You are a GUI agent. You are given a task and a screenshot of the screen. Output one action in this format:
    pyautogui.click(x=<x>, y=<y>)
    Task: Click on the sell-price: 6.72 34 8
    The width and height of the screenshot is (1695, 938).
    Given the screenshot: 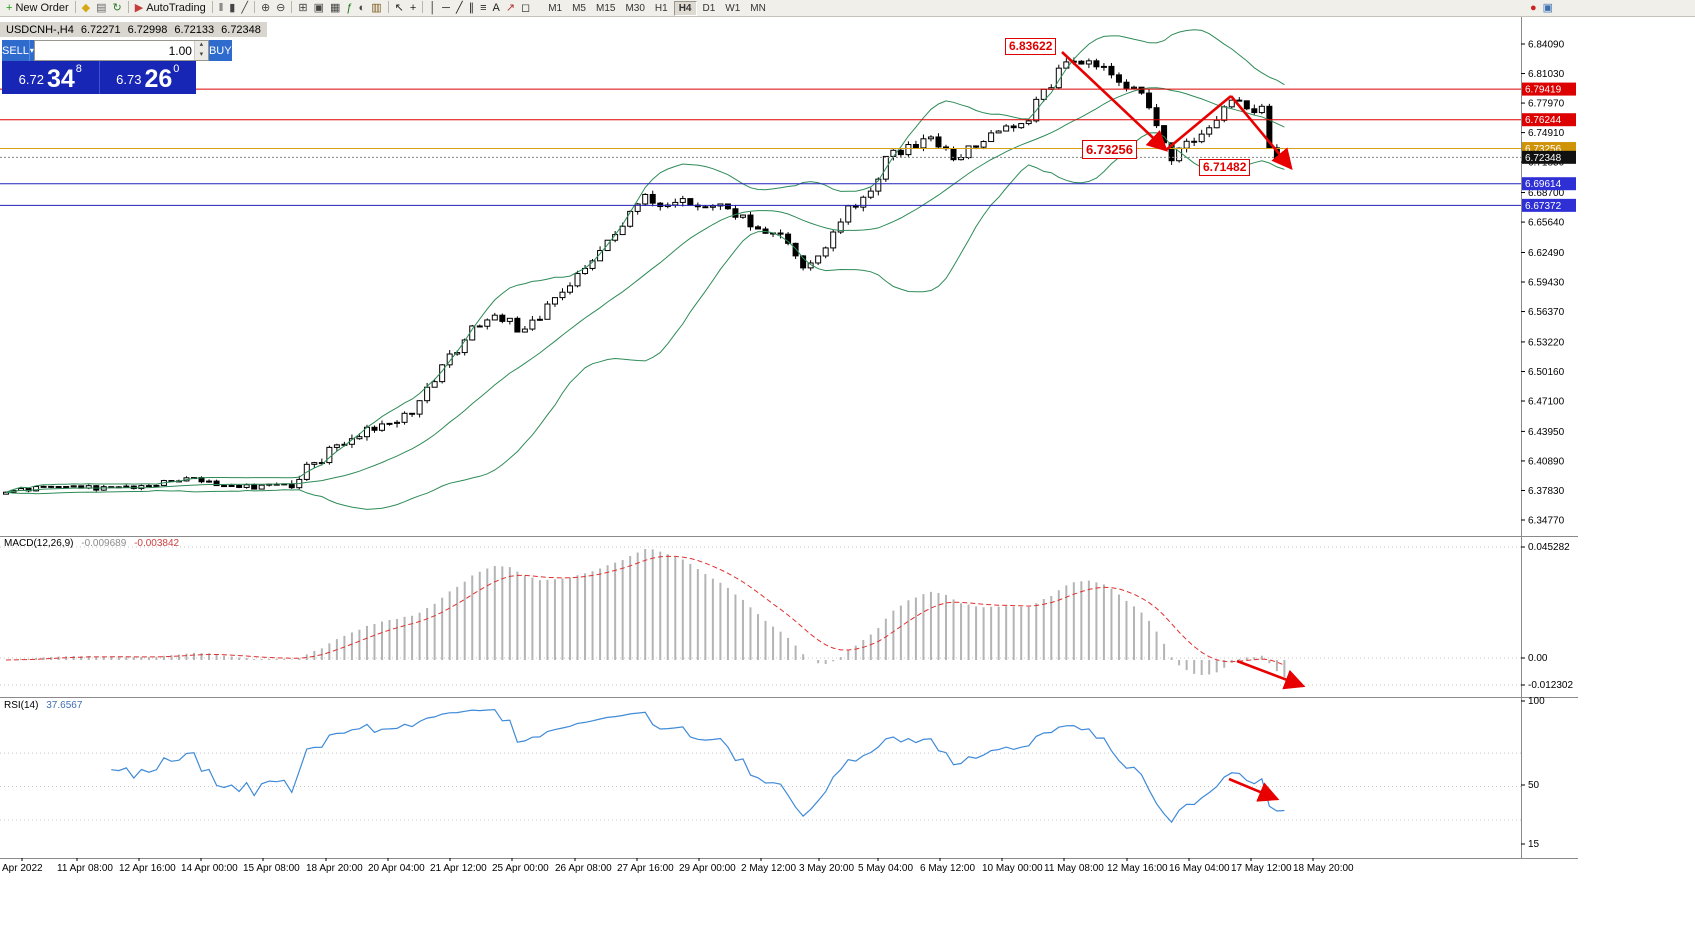 What is the action you would take?
    pyautogui.click(x=51, y=77)
    